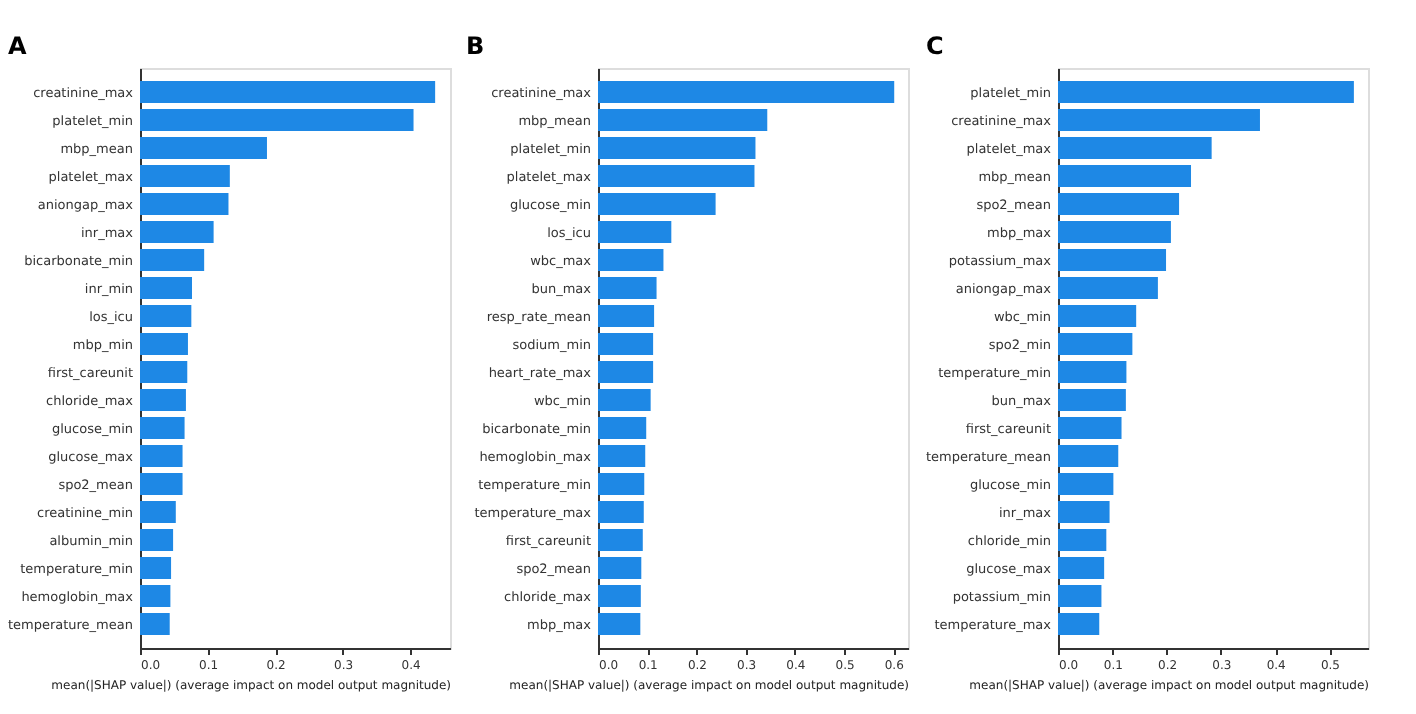  Describe the element at coordinates (935, 46) in the screenshot. I see `chart-title: C` at that location.